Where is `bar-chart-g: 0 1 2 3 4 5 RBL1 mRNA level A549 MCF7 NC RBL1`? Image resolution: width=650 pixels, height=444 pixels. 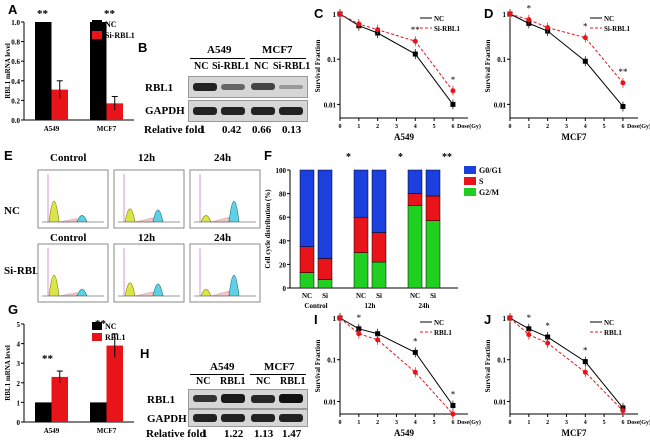
bar-chart-g: 0 1 2 3 4 5 RBL1 mRNA level A549 MCF7 NC RBL1 is located at coordinates (69, 378).